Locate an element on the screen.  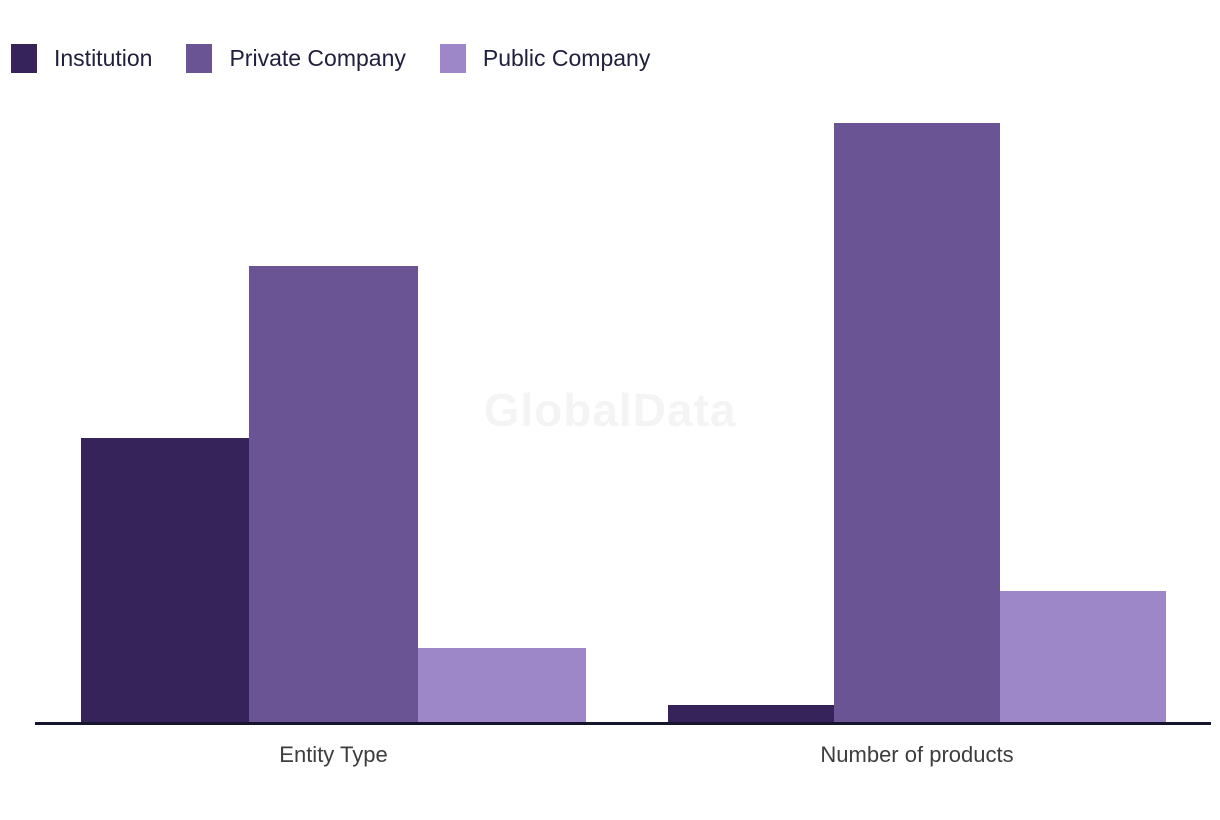
x-axis-line is located at coordinates (623, 723).